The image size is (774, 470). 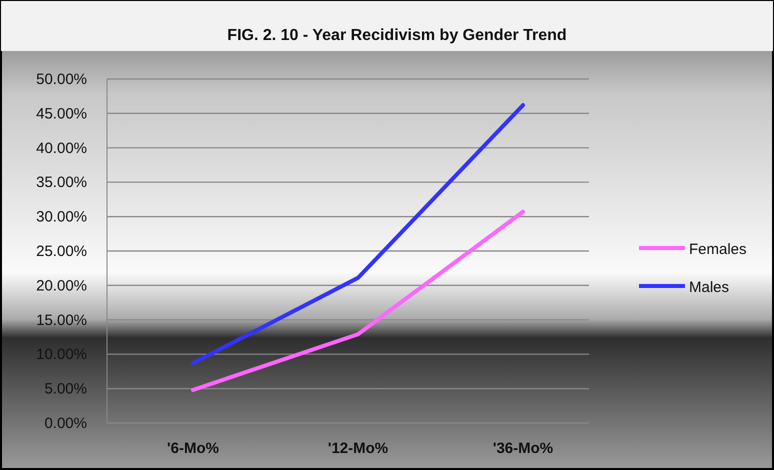 I want to click on y-tick-label: 50.00%, so click(x=61, y=79).